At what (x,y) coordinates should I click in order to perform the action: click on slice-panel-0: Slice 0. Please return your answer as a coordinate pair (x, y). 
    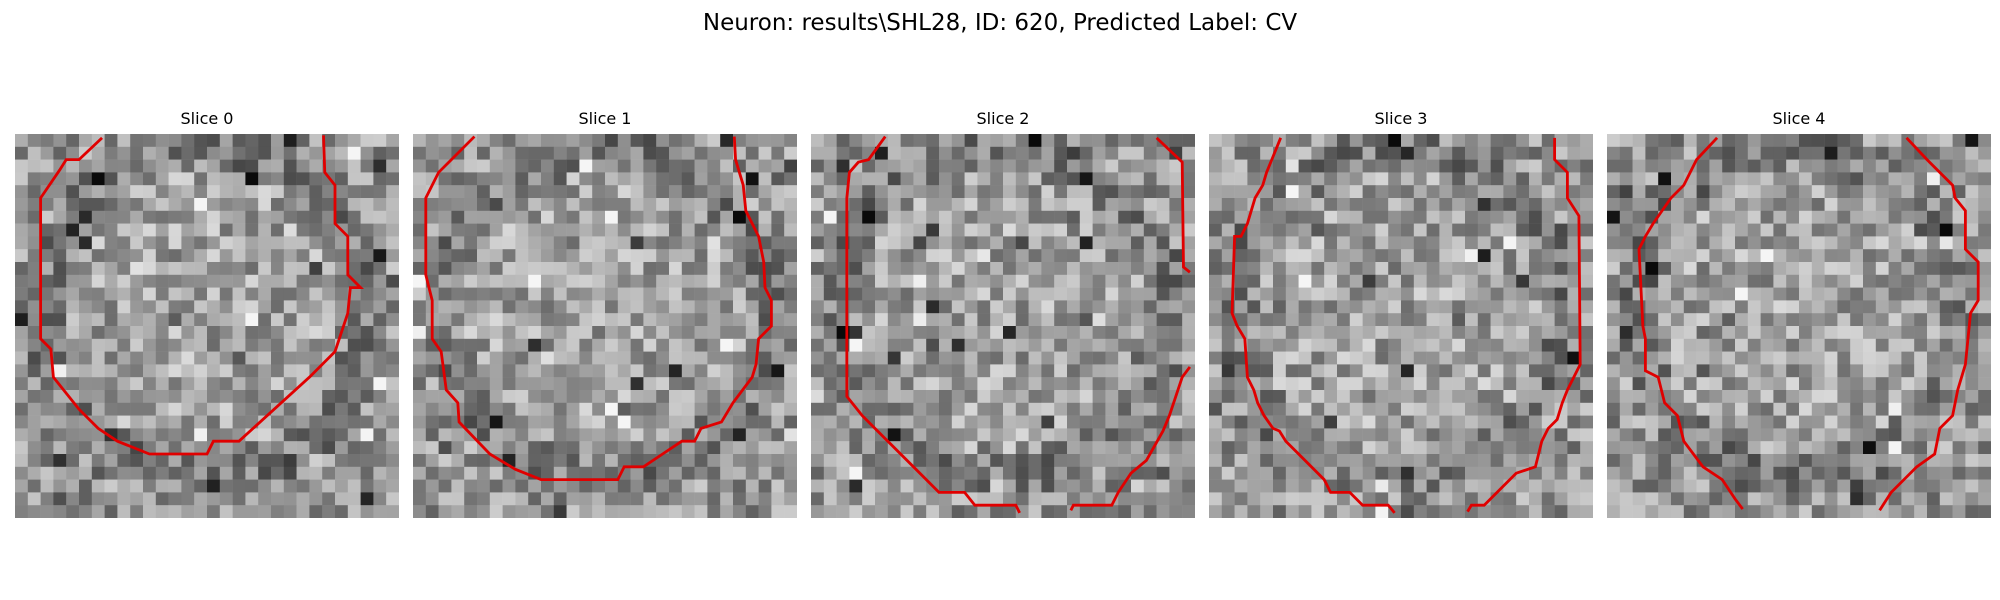
    Looking at the image, I should click on (207, 314).